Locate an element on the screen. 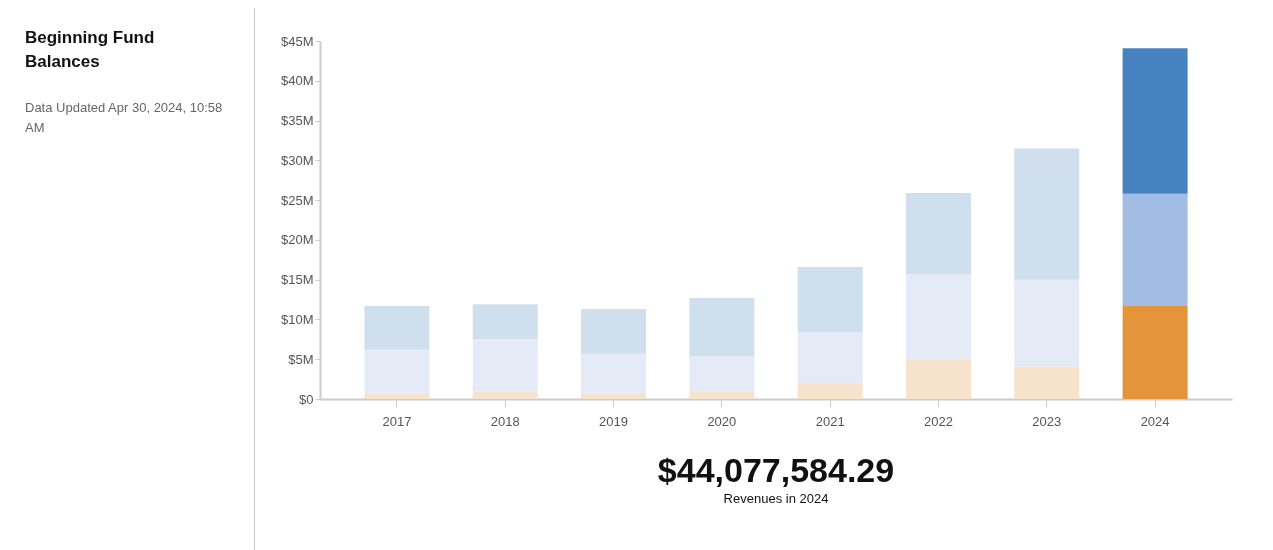  y-tick-label: $40M is located at coordinates (297, 81).